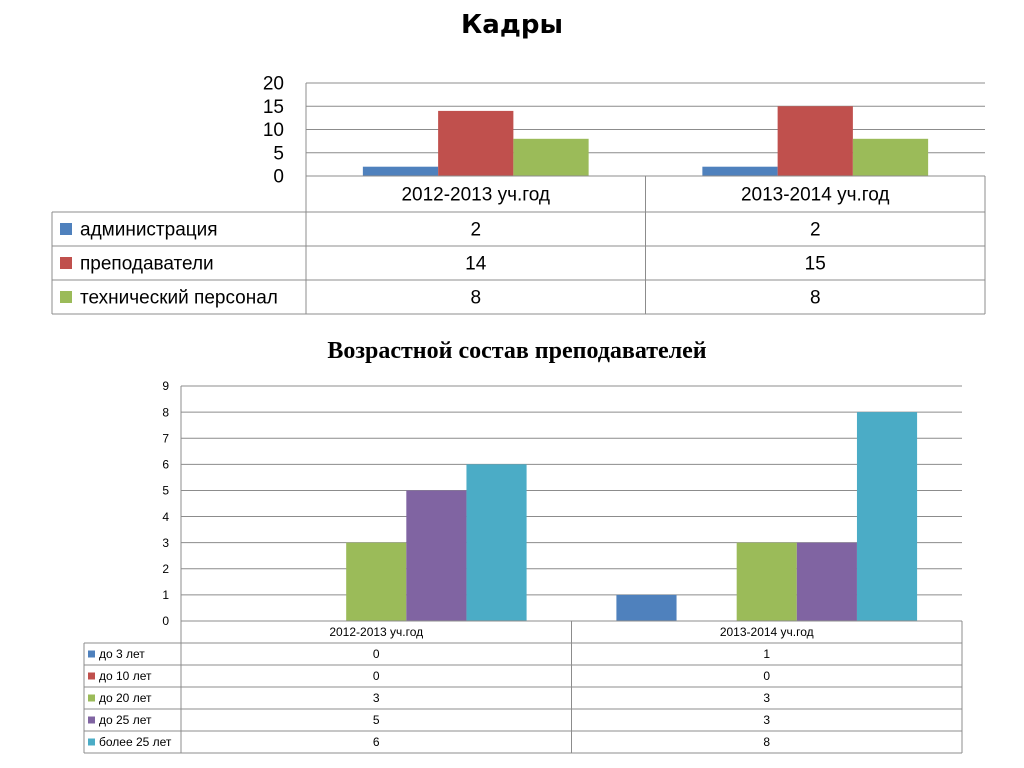  I want to click on legend-label: до 3 лет, so click(122, 654).